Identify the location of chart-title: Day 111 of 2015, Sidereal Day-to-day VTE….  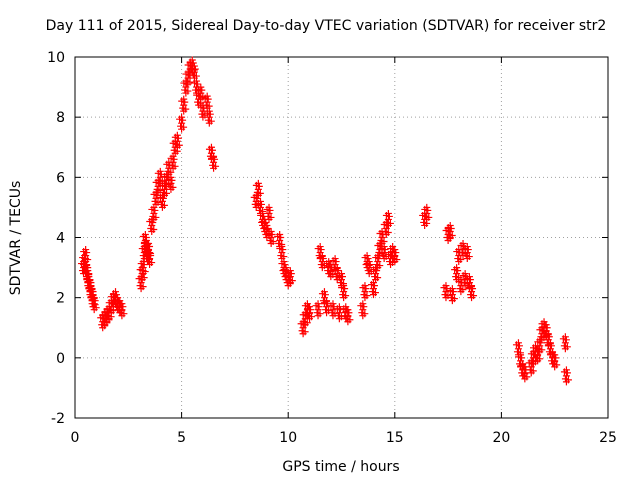
(326, 26).